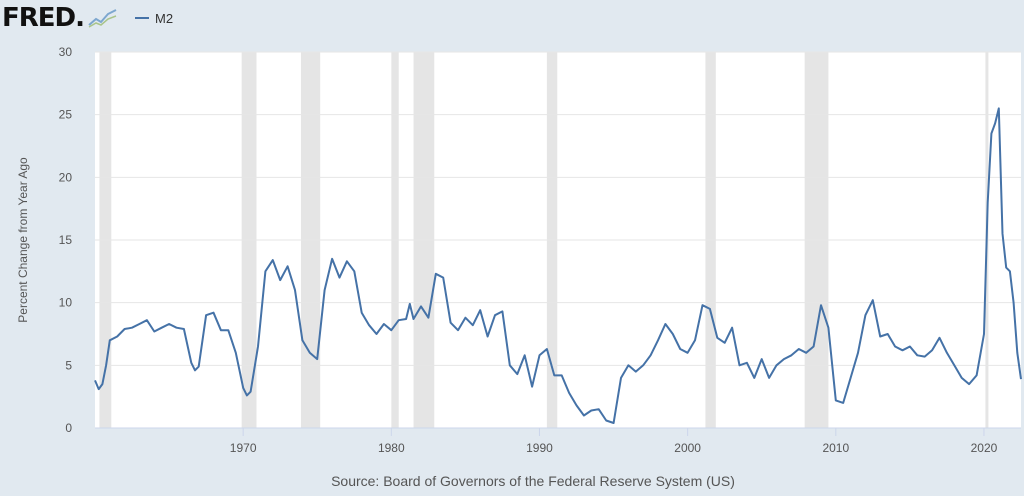 Image resolution: width=1024 pixels, height=496 pixels. I want to click on fred-graph-icon, so click(103, 18).